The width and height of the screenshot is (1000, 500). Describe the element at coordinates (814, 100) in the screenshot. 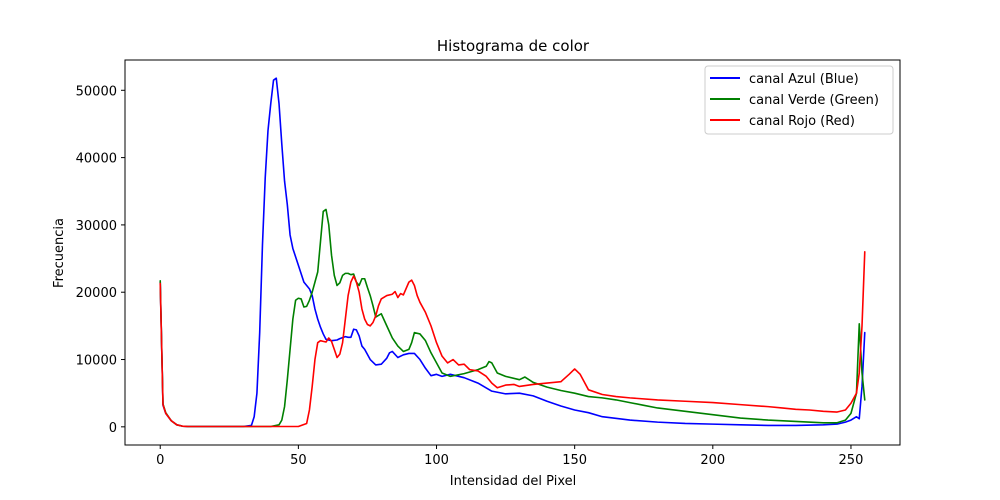

I see `legend-label-1: canal Verde (Green)` at that location.